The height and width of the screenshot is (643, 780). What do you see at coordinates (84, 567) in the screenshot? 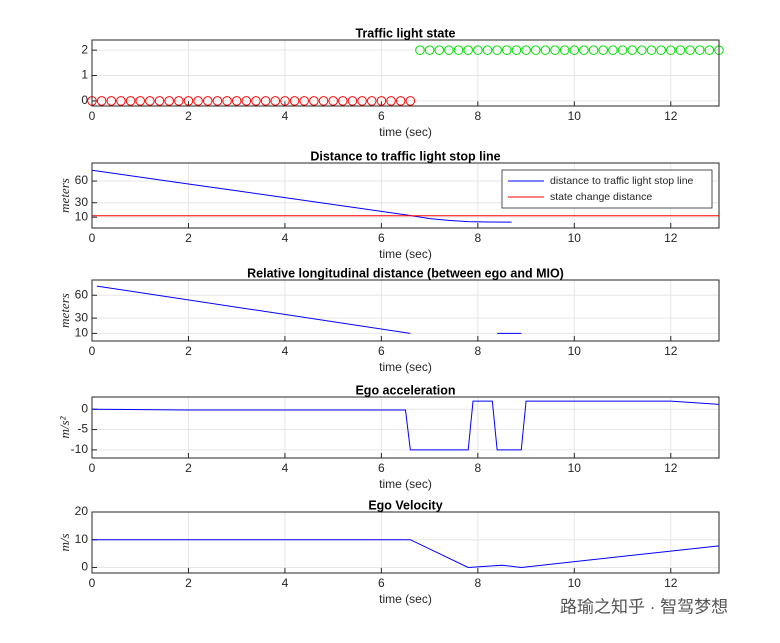
I see `y-tick-label: 0` at bounding box center [84, 567].